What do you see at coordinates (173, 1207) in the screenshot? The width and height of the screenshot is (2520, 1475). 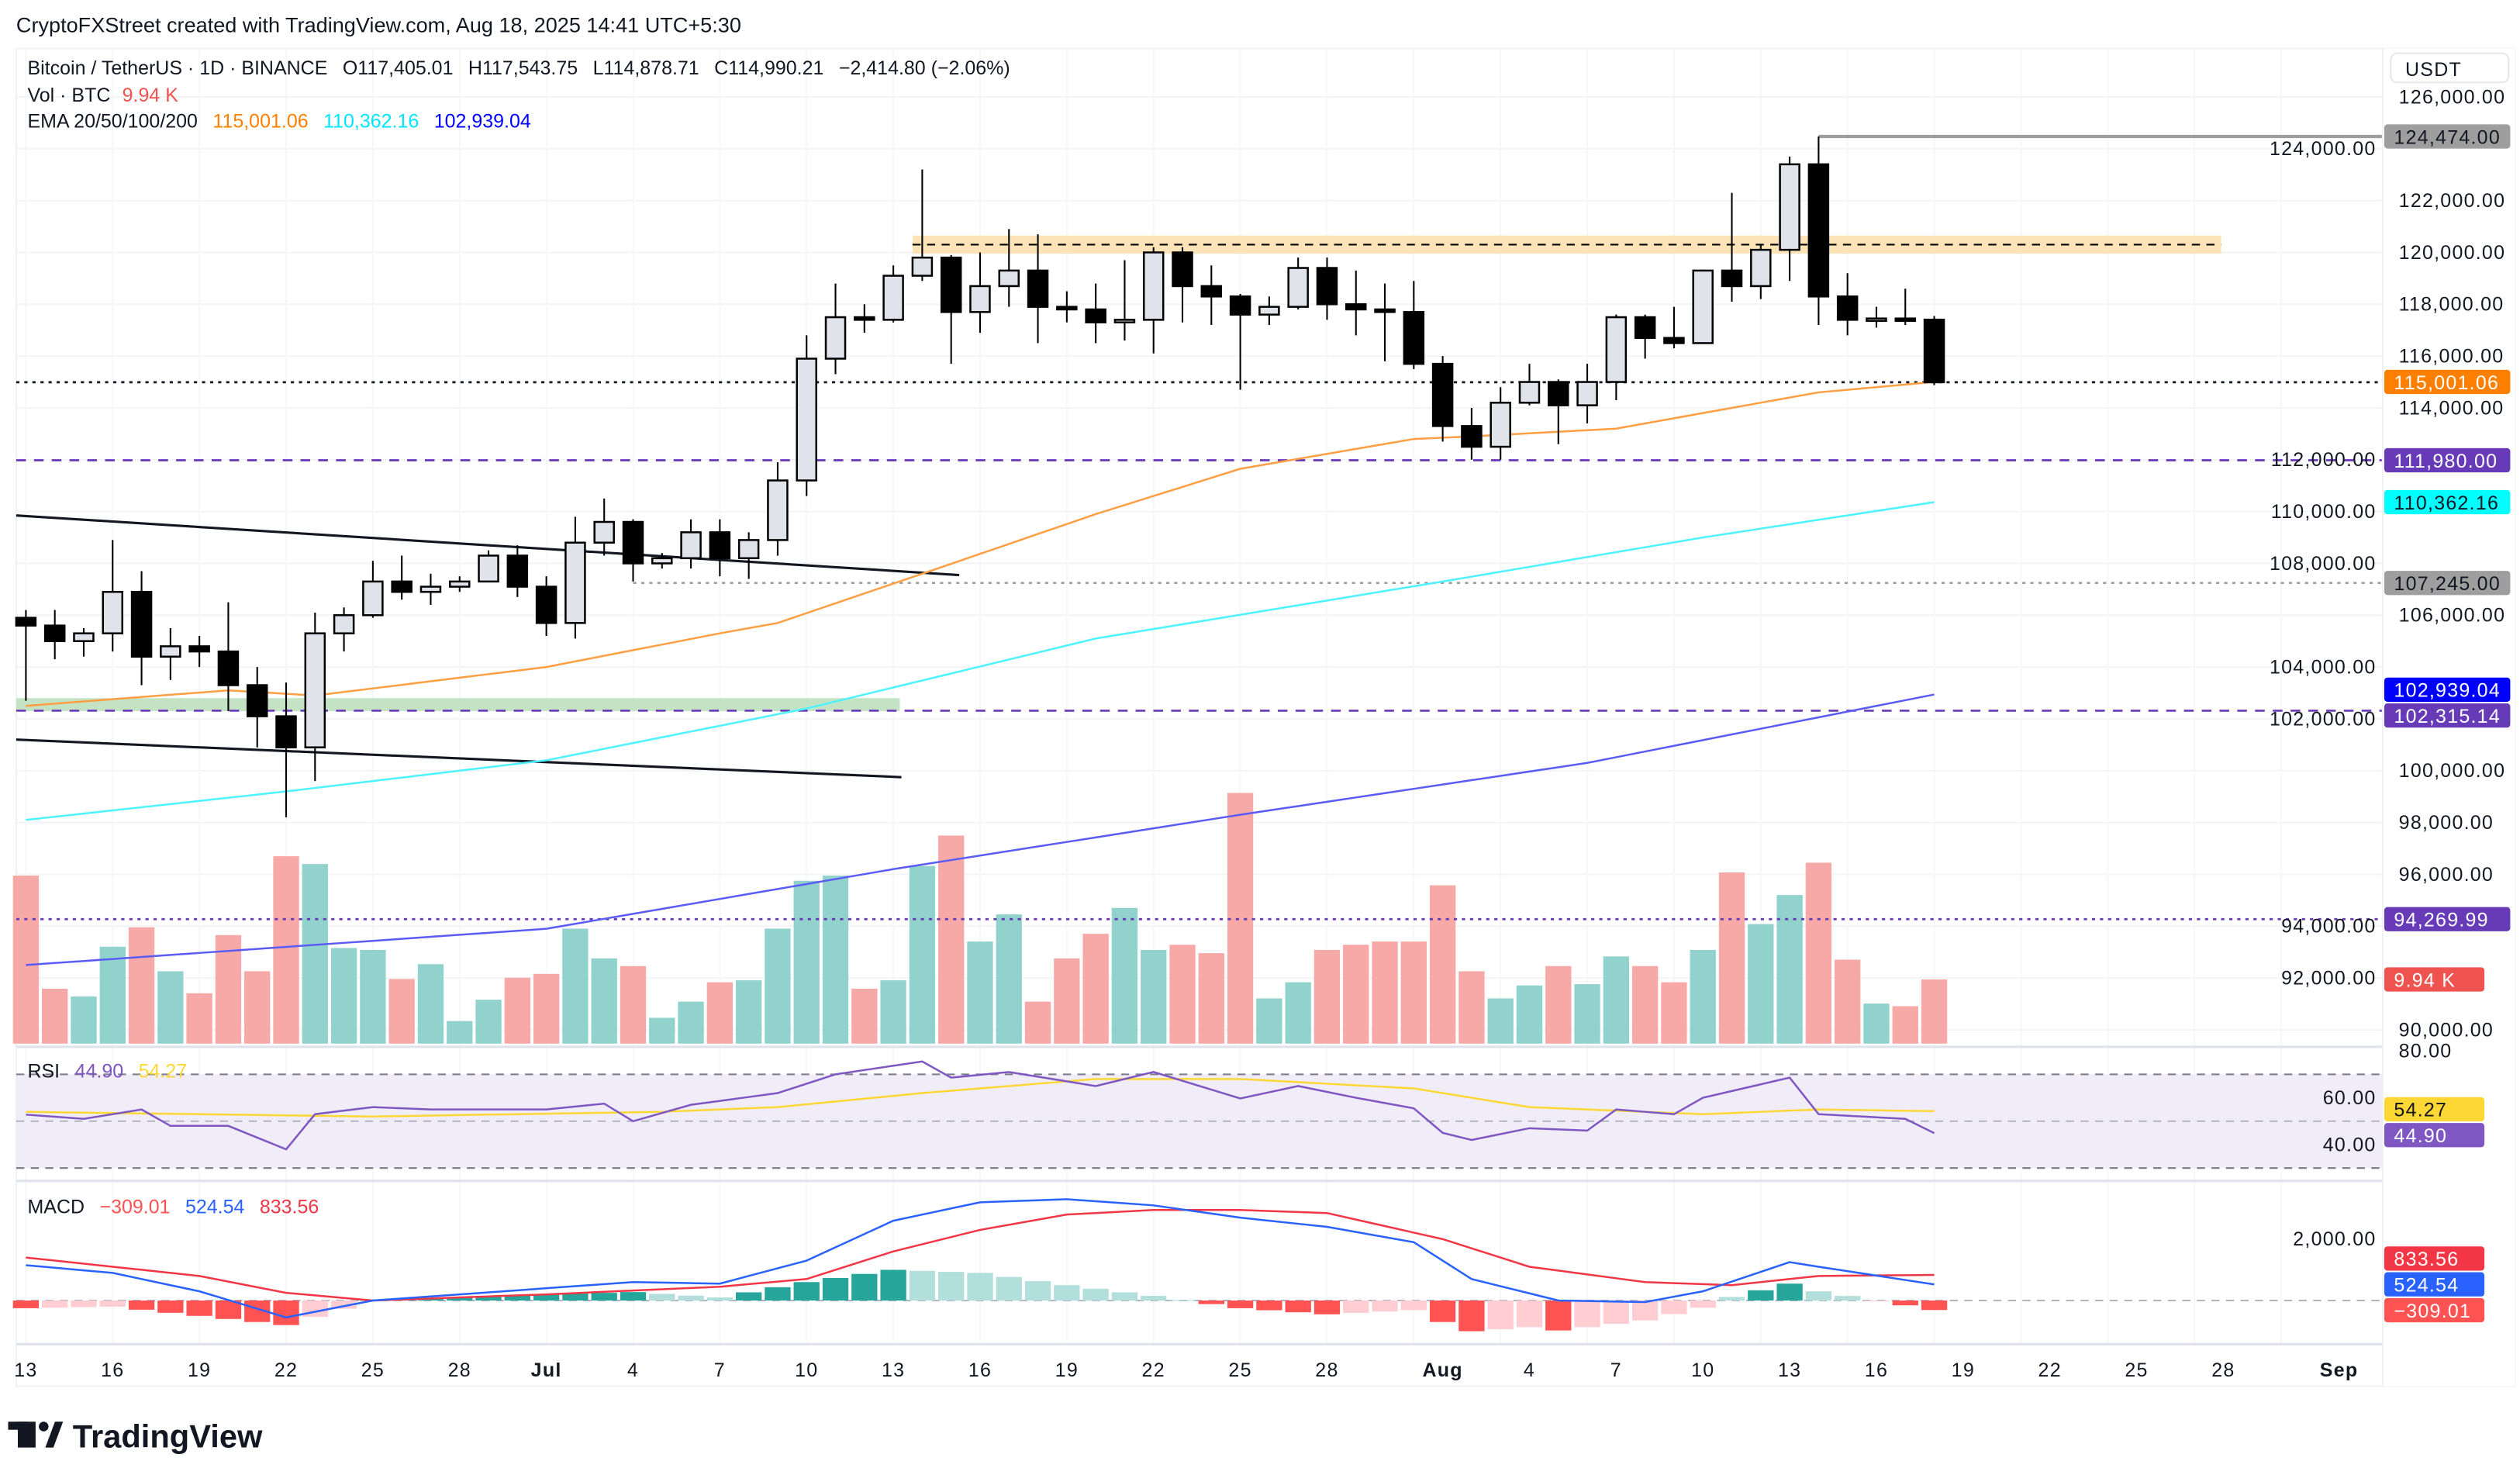 I see `legend-macd: MACD −309.01 524.54 833.56` at bounding box center [173, 1207].